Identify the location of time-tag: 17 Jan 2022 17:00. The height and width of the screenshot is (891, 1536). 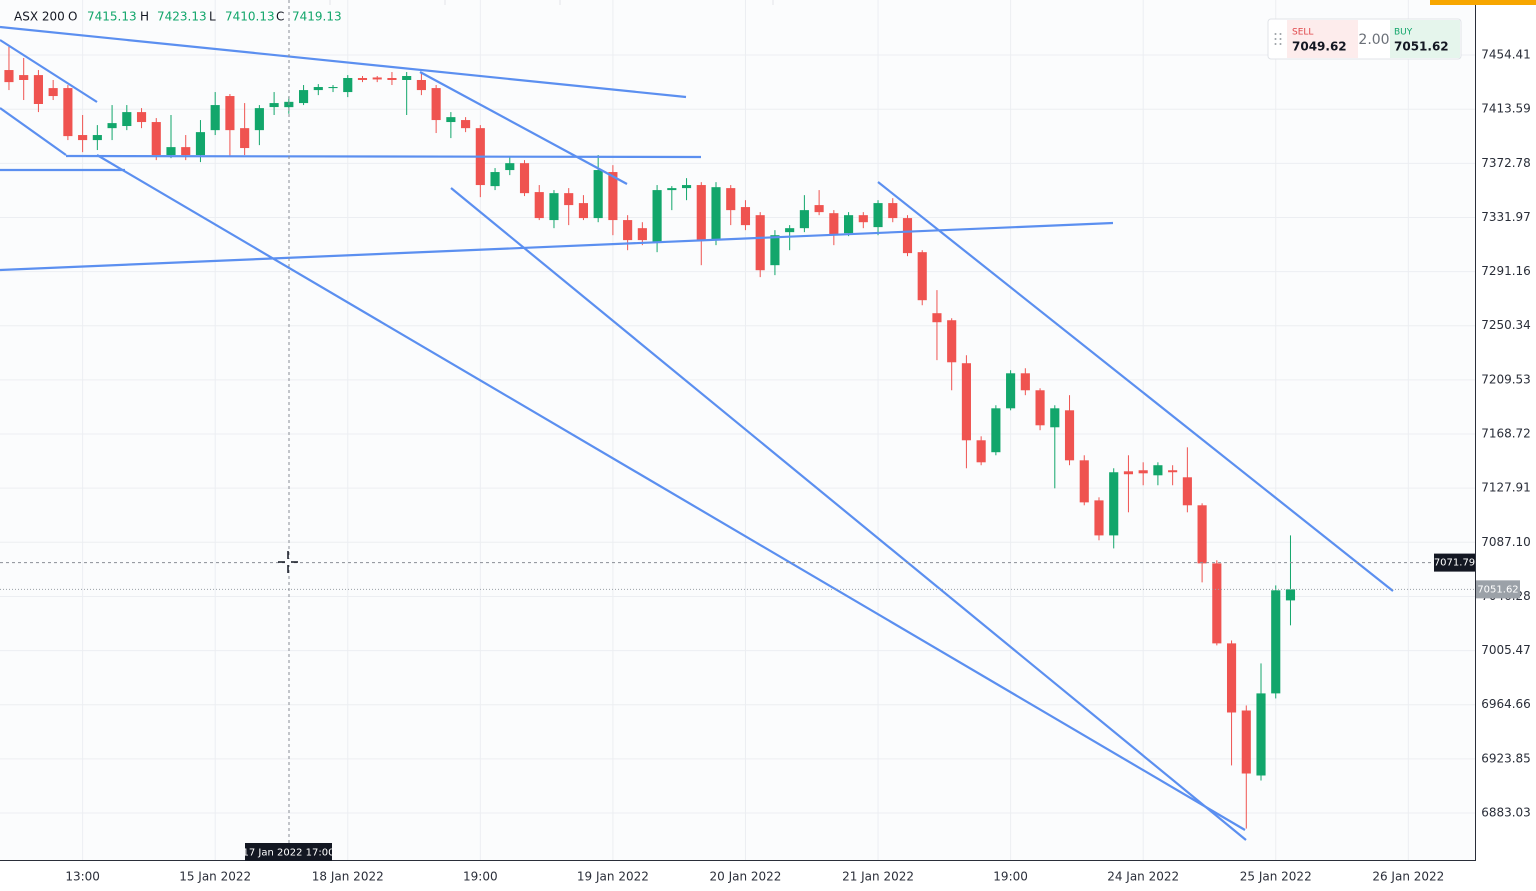
(288, 852).